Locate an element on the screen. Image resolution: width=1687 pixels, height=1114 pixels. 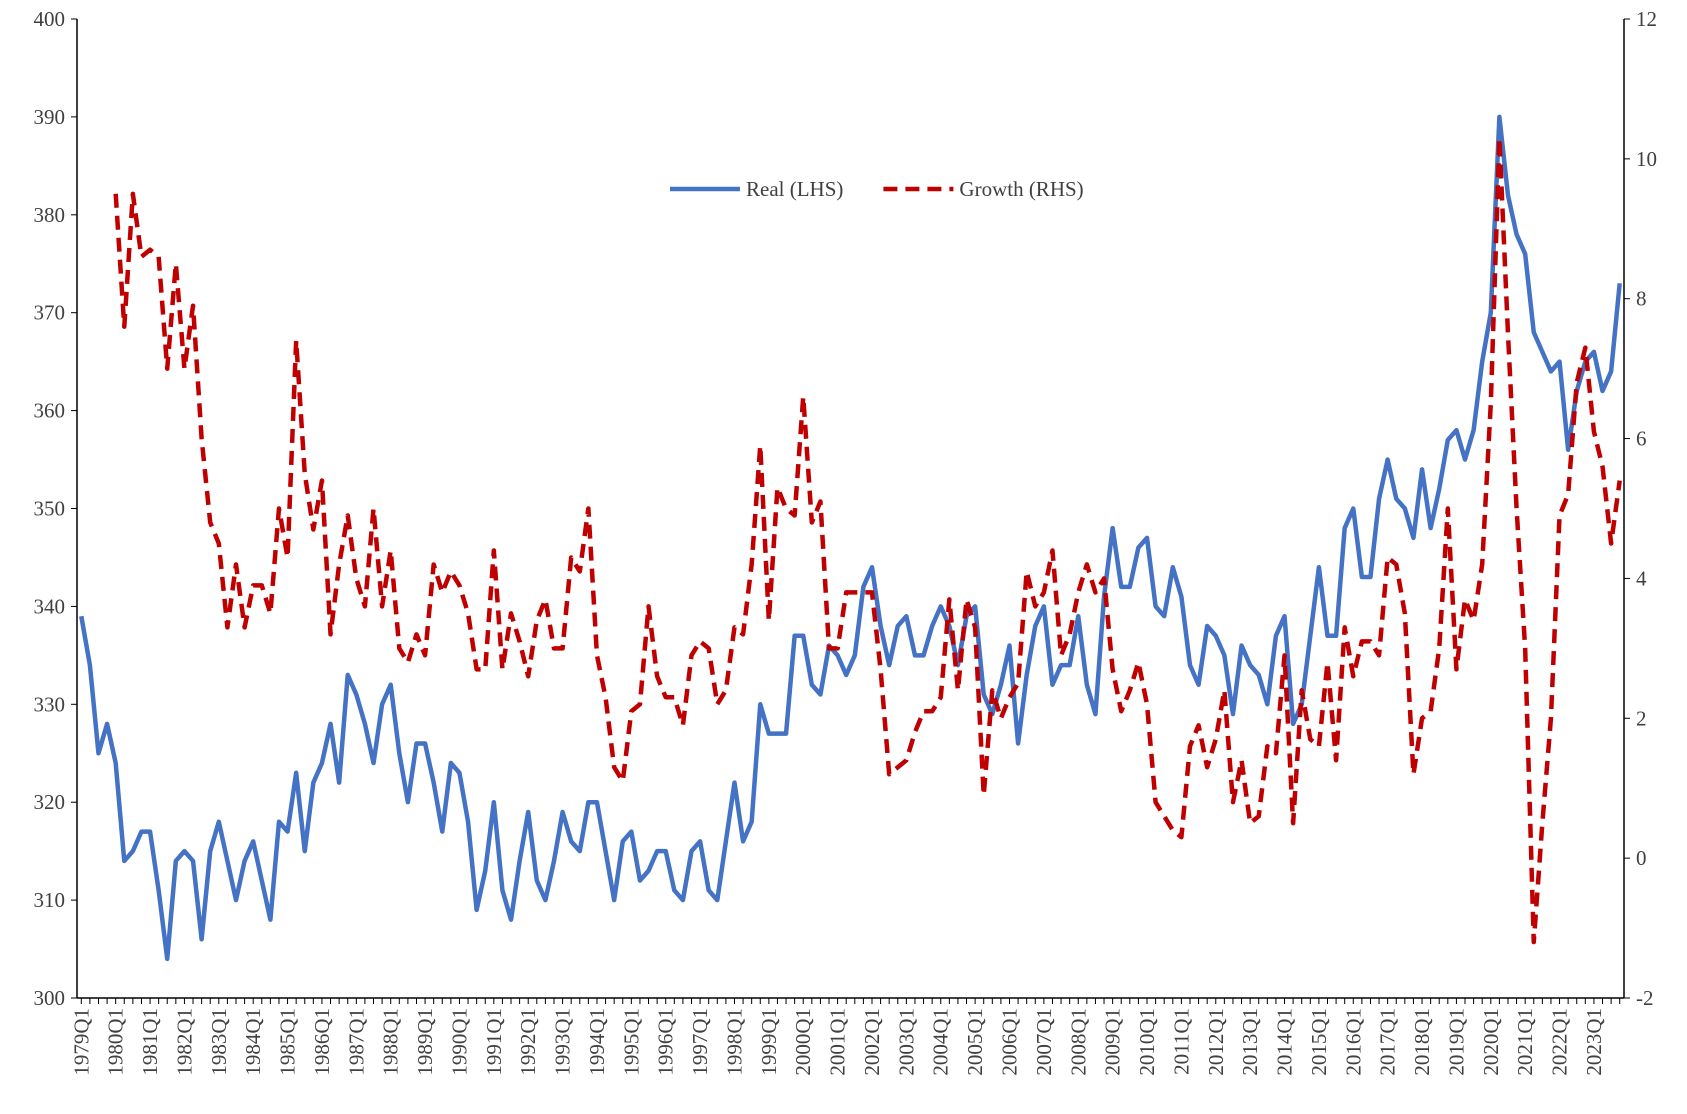
x-tick-label: 2013Q1 is located at coordinates (1250, 1042).